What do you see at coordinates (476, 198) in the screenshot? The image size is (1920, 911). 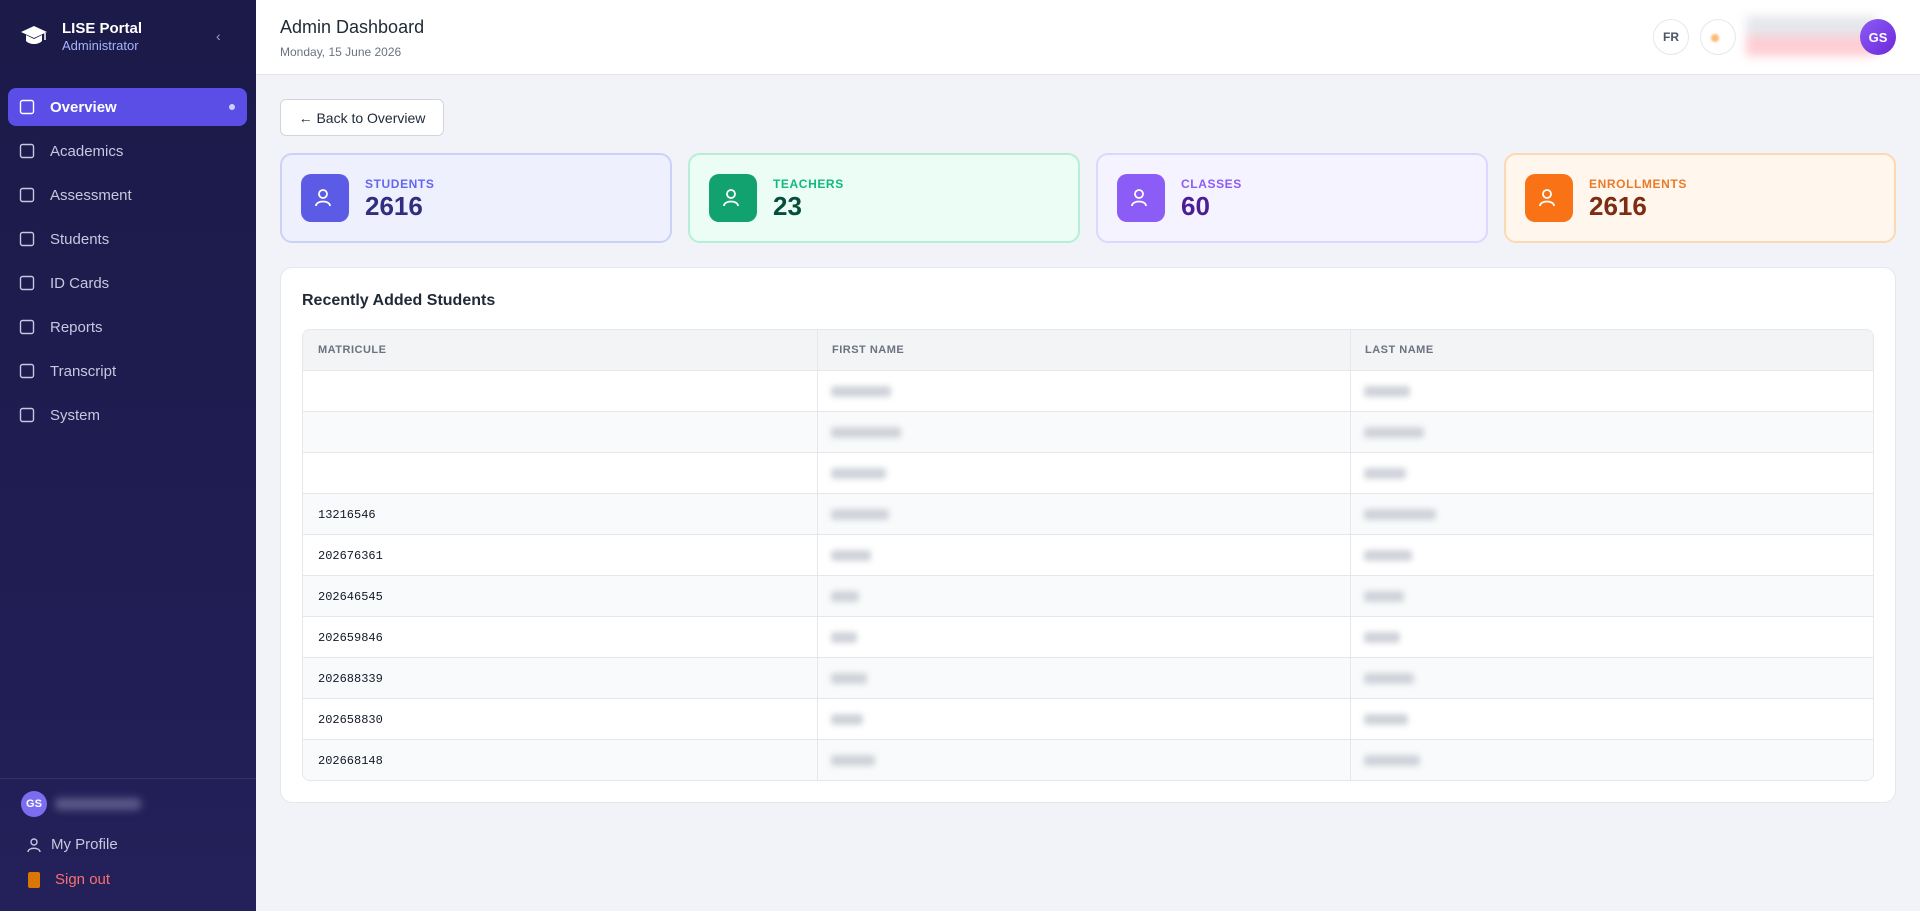 I see `stat-card: STUDENTS 2616` at bounding box center [476, 198].